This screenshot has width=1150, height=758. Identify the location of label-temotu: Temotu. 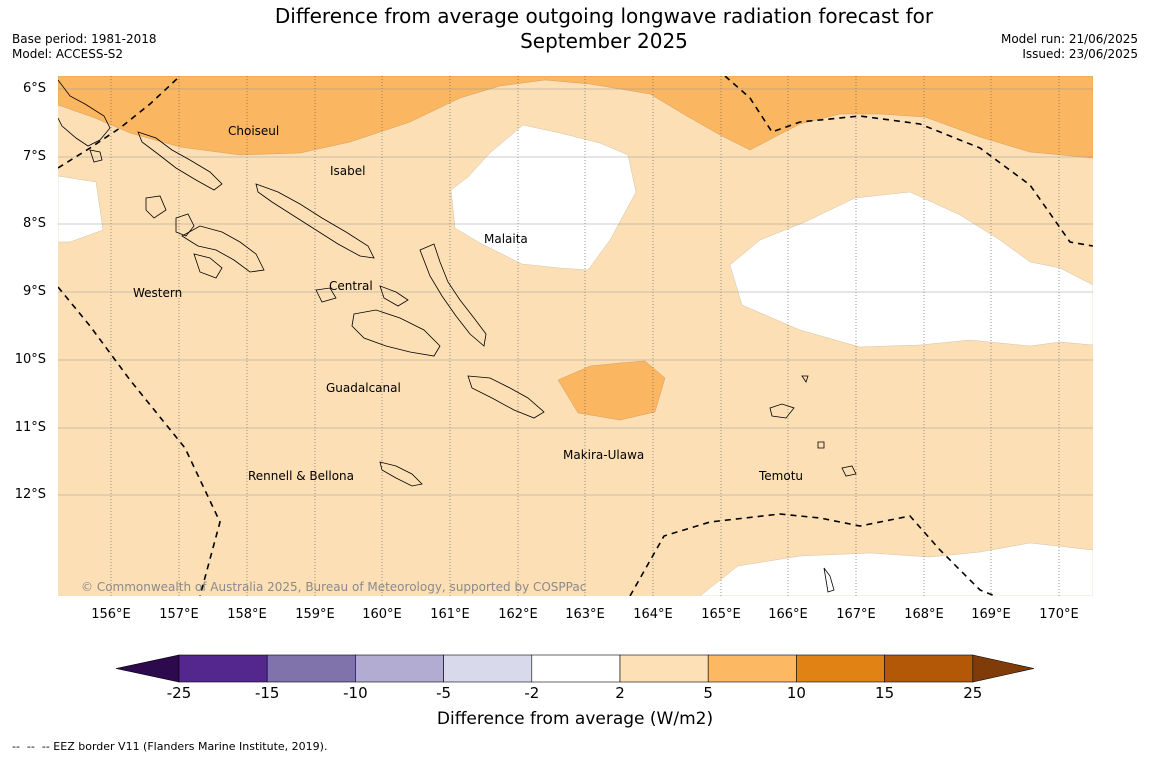
(781, 476).